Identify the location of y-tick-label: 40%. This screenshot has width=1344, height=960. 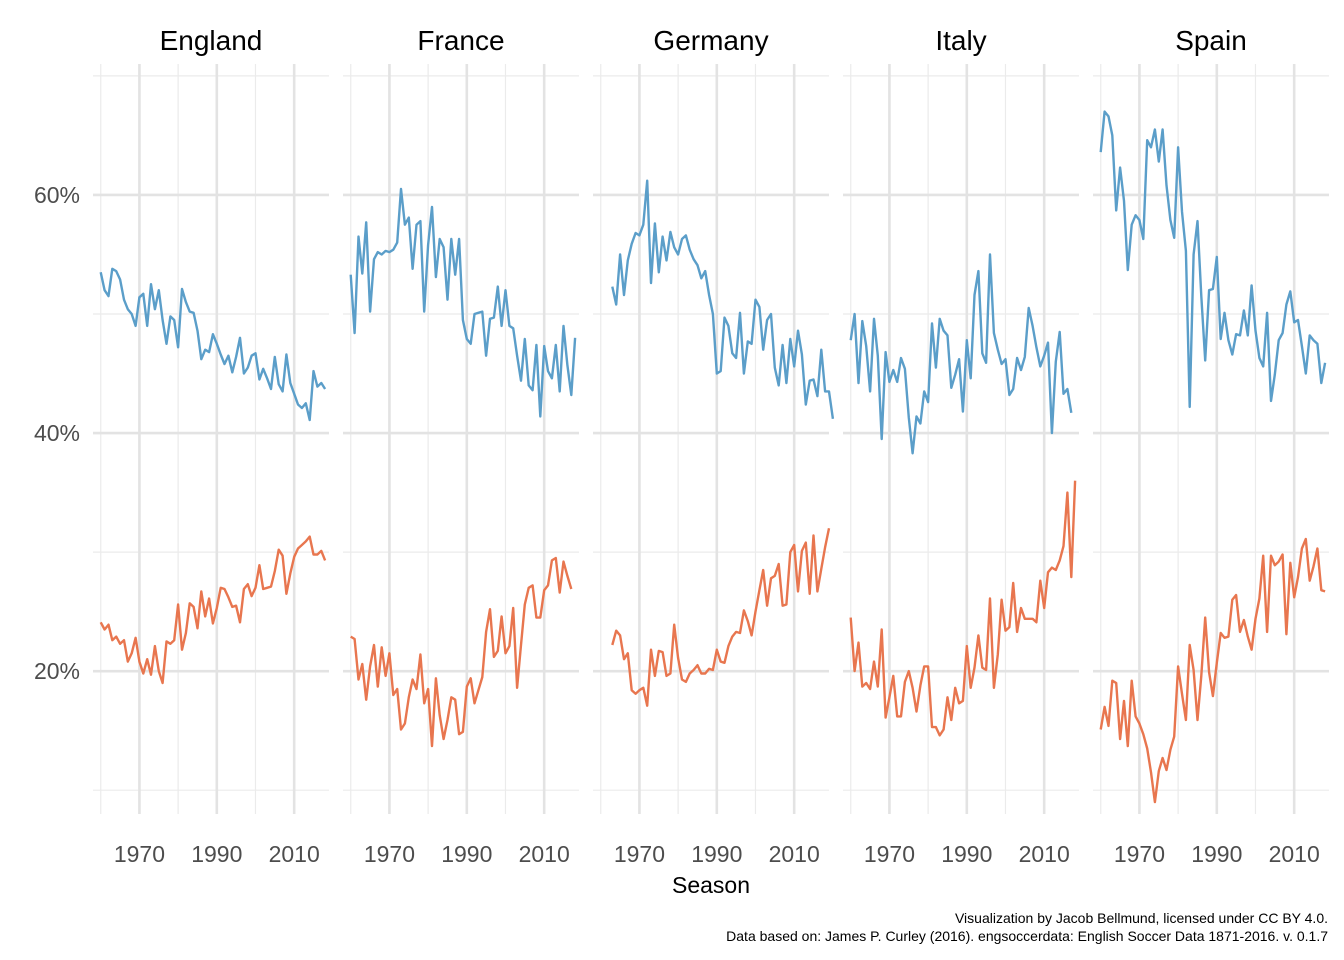
(57, 433).